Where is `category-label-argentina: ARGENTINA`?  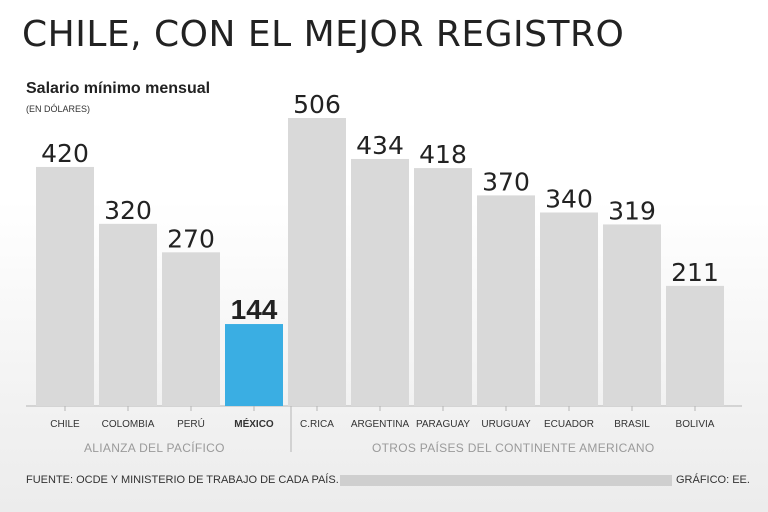 category-label-argentina: ARGENTINA is located at coordinates (380, 424).